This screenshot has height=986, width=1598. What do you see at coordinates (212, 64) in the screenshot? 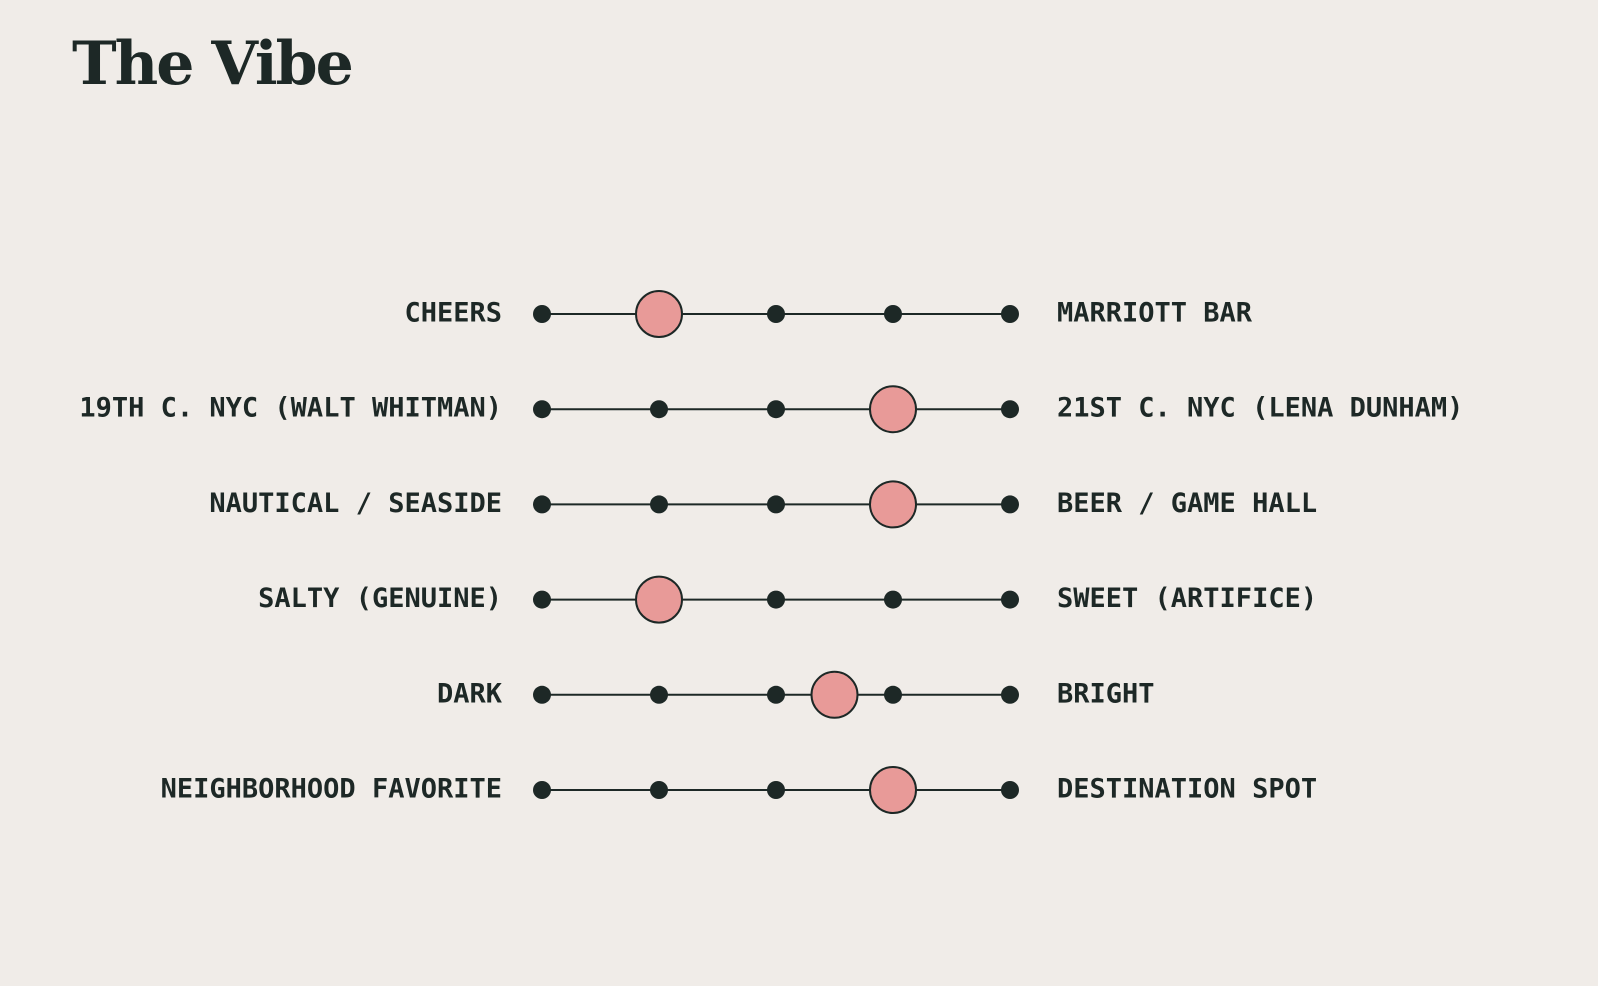
I see `title: The Vibe` at bounding box center [212, 64].